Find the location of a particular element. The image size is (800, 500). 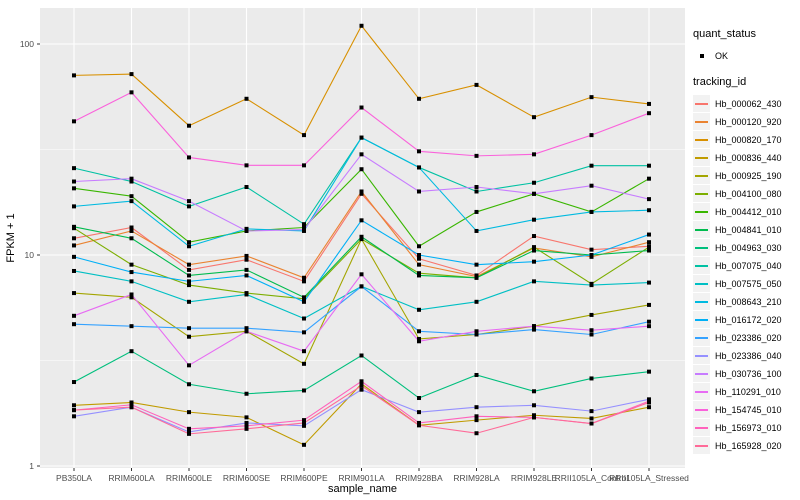

legend-label: Hb_110291_010 is located at coordinates (748, 391).